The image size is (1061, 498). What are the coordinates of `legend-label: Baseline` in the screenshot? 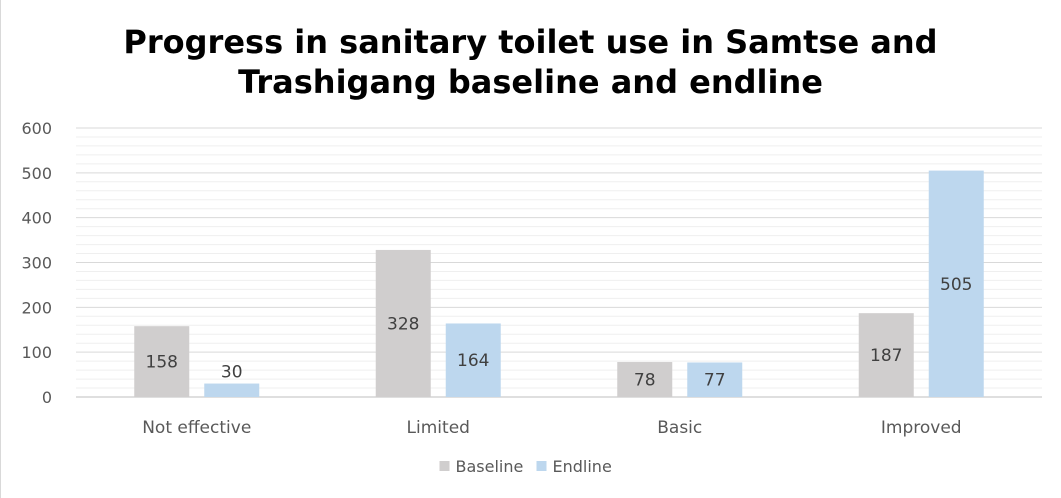 It's located at (490, 466).